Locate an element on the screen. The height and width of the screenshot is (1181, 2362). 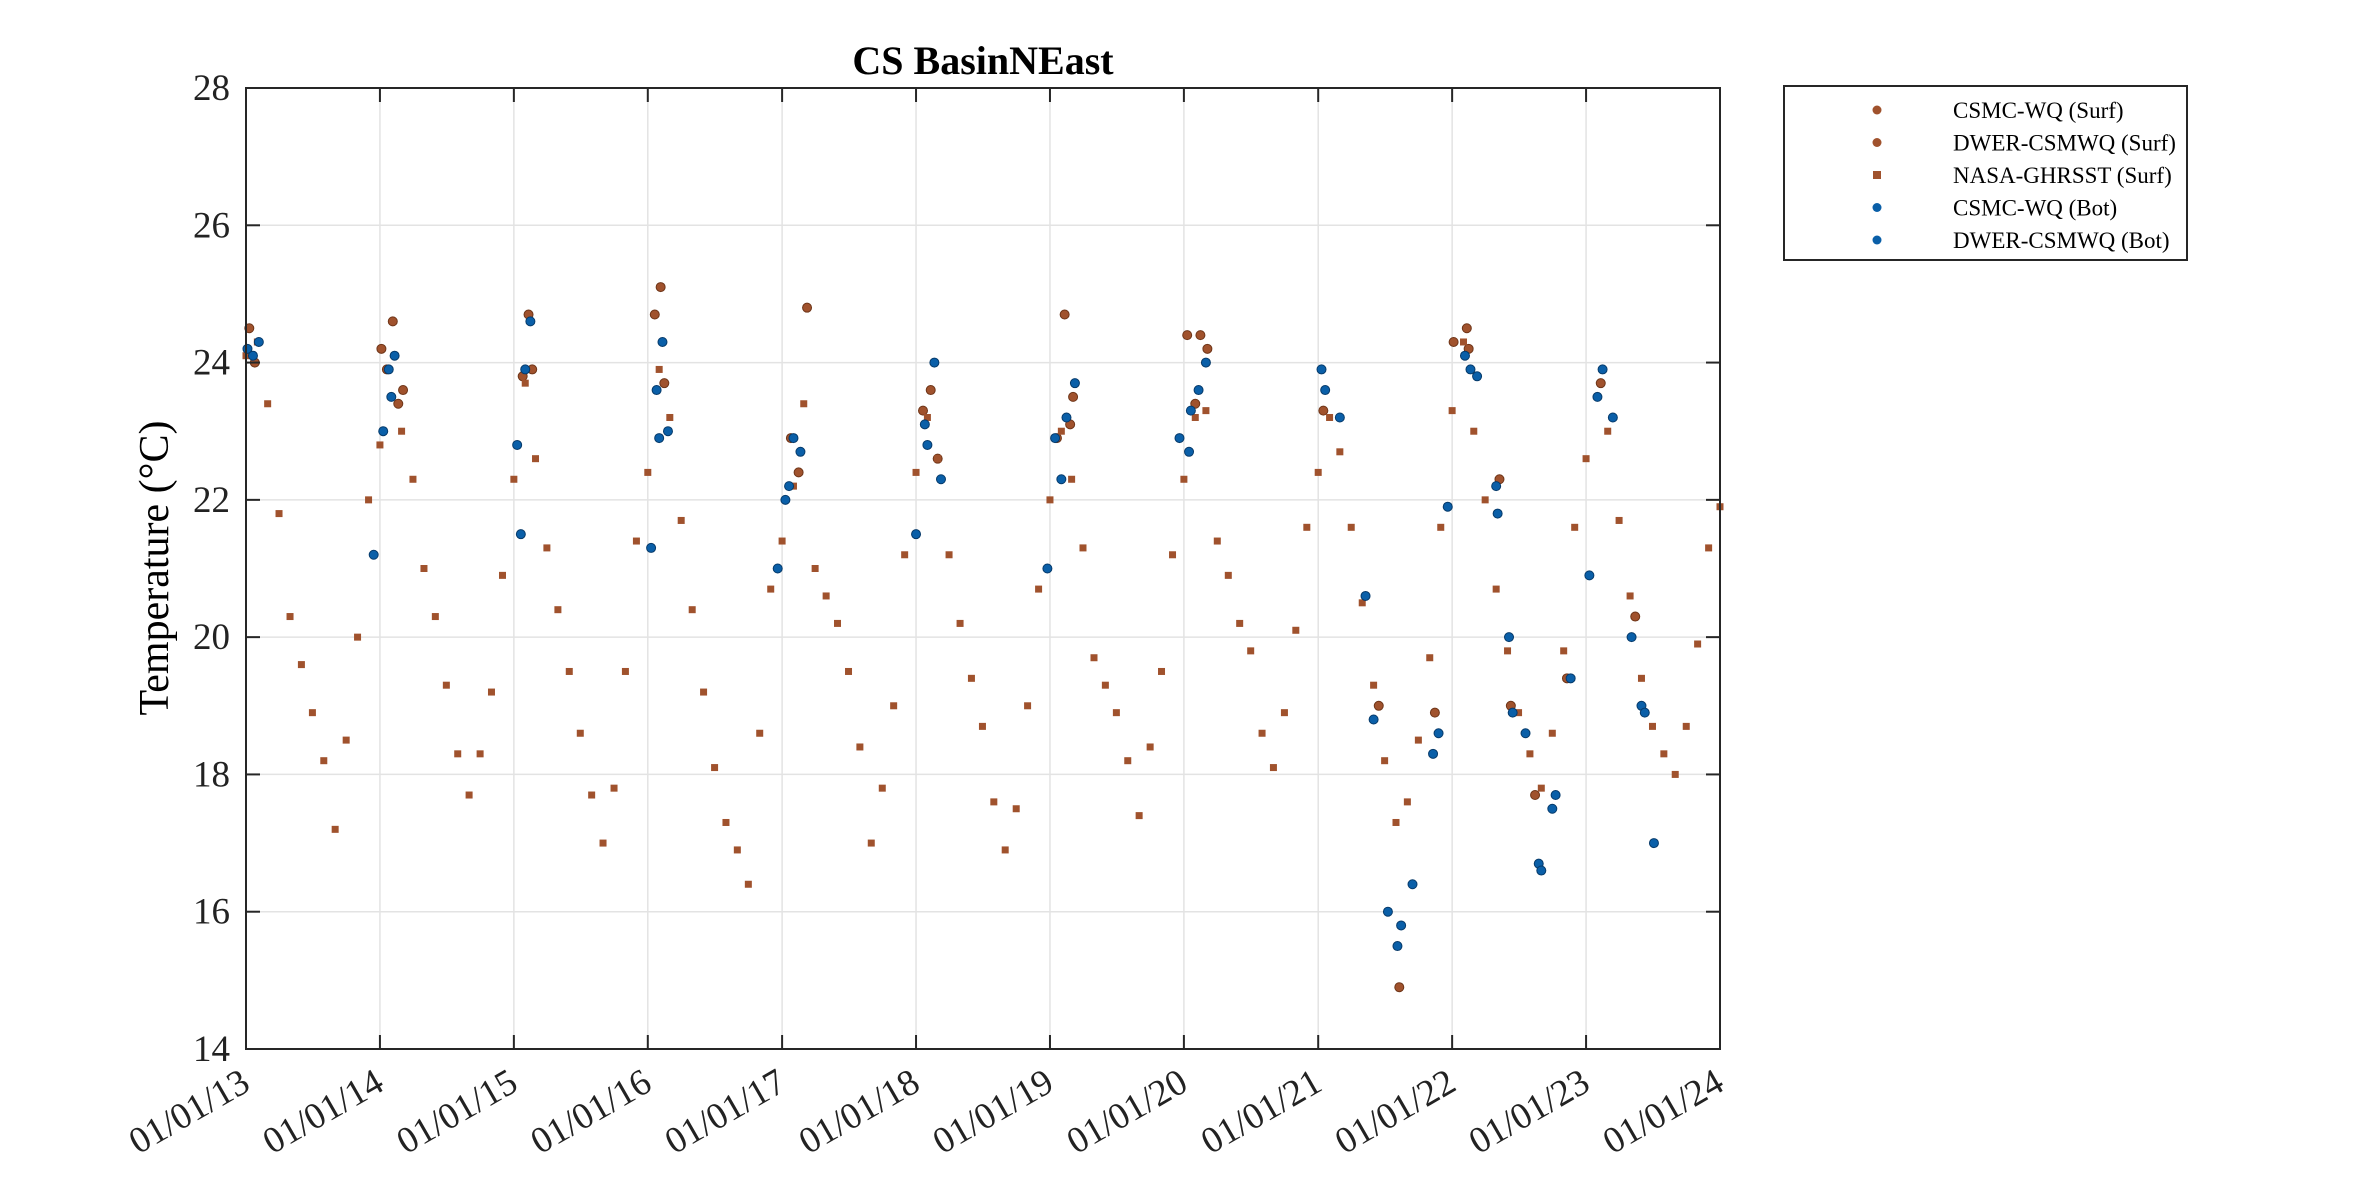
legend-label: DWER-CSMWQ (Bot) is located at coordinates (2061, 240).